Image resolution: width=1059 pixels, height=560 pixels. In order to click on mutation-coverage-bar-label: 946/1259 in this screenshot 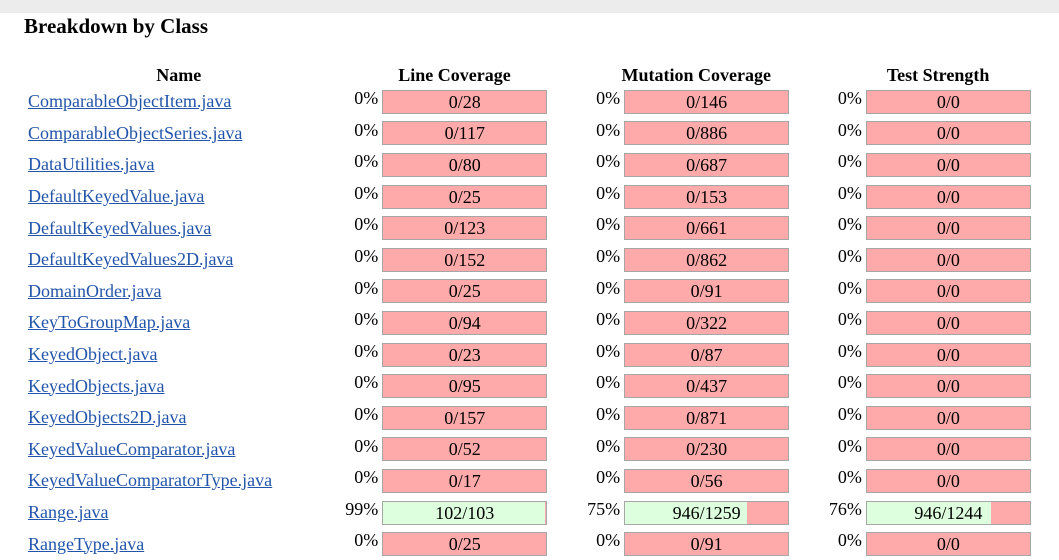, I will do `click(706, 512)`.